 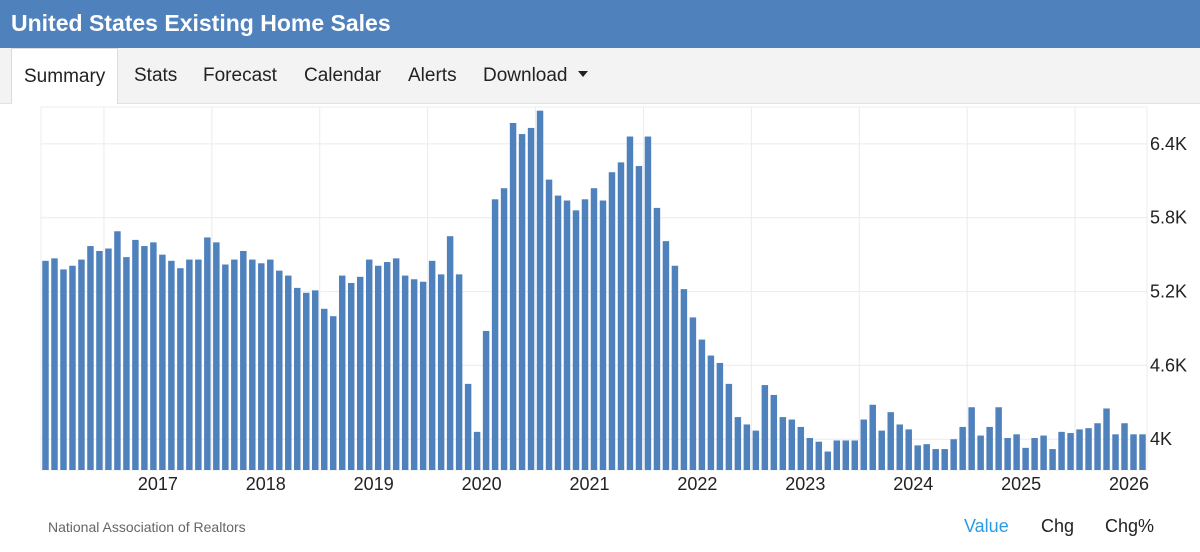 I want to click on chg-toggle: Chg, so click(x=1058, y=526).